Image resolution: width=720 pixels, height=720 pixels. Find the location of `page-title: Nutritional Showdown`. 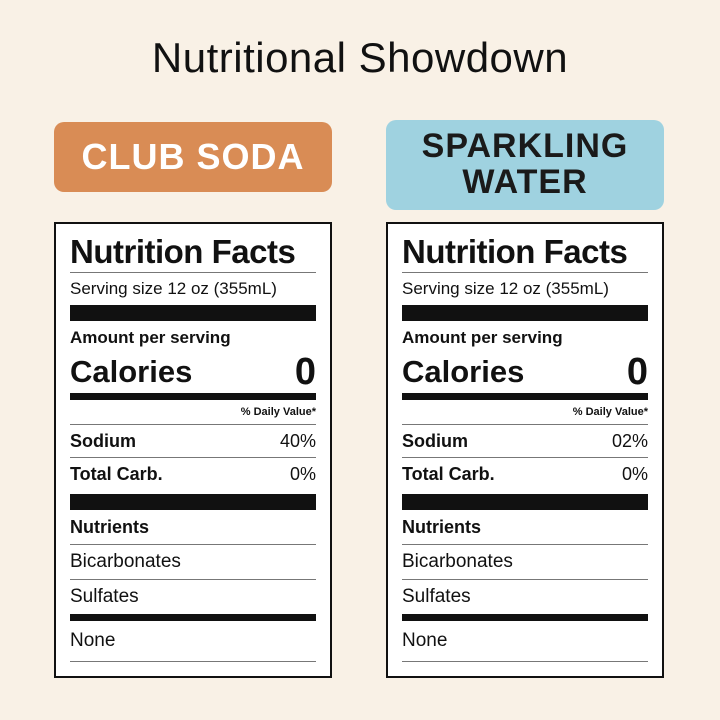

page-title: Nutritional Showdown is located at coordinates (360, 57).